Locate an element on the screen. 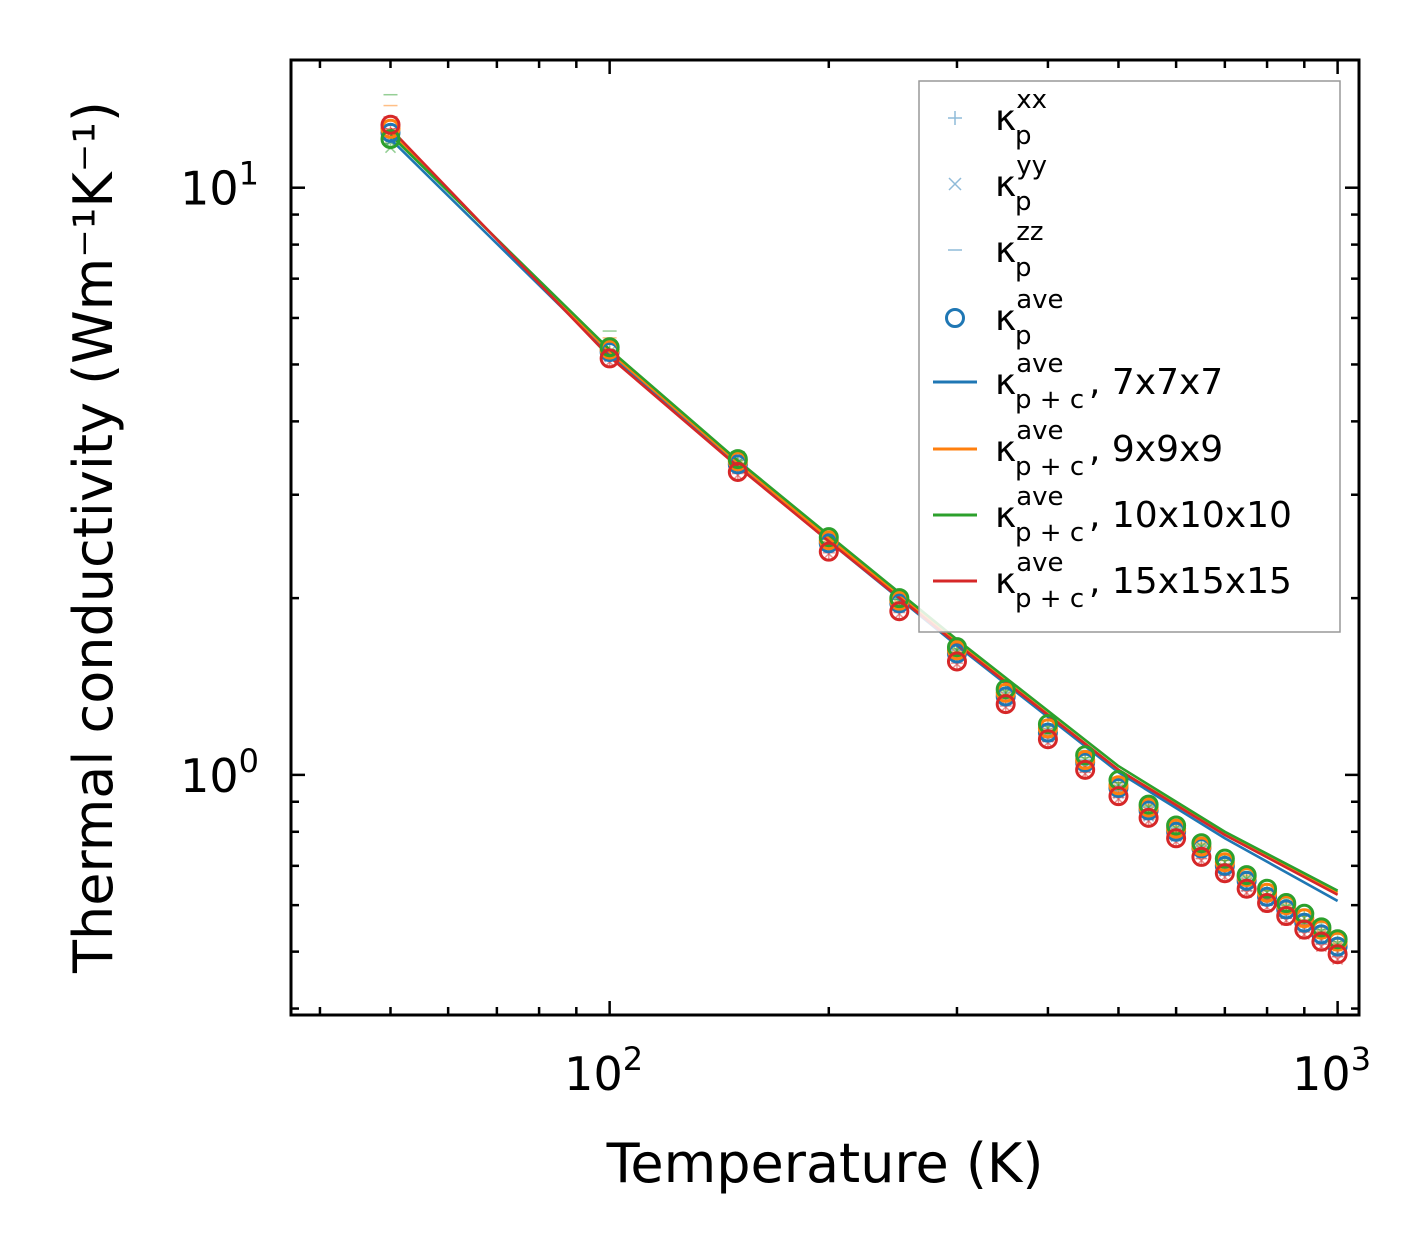 The height and width of the screenshot is (1254, 1421). legend-label: κyy p is located at coordinates (1021, 184).